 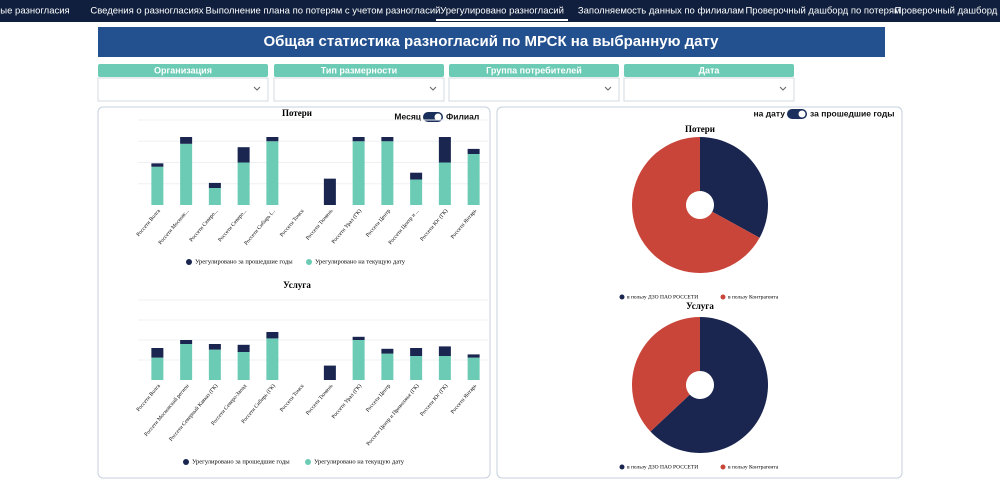 What do you see at coordinates (502, 20) in the screenshot?
I see `active-tab-underline` at bounding box center [502, 20].